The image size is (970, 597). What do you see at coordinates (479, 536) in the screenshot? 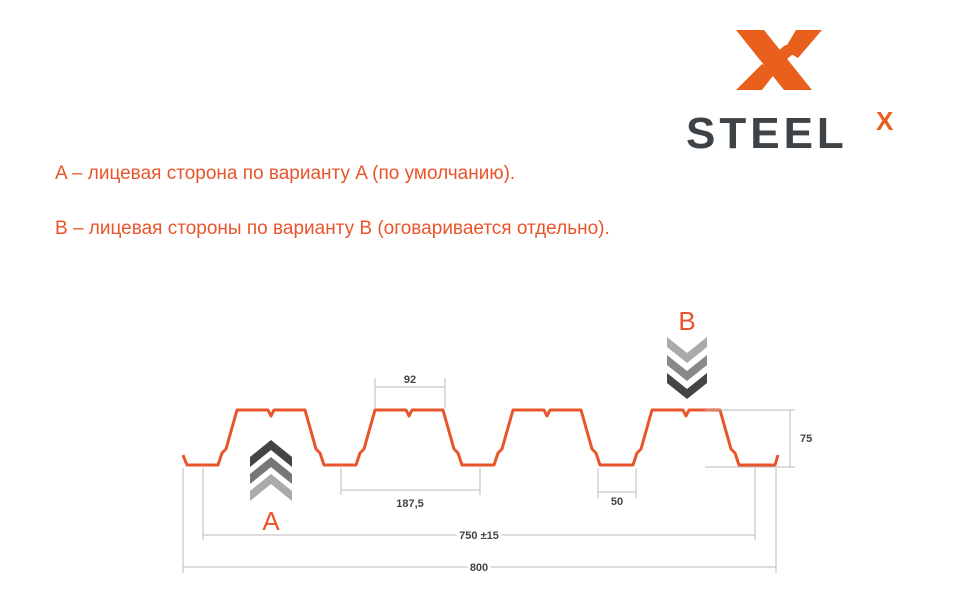
I see `dim-working-width: 750 ±15` at bounding box center [479, 536].